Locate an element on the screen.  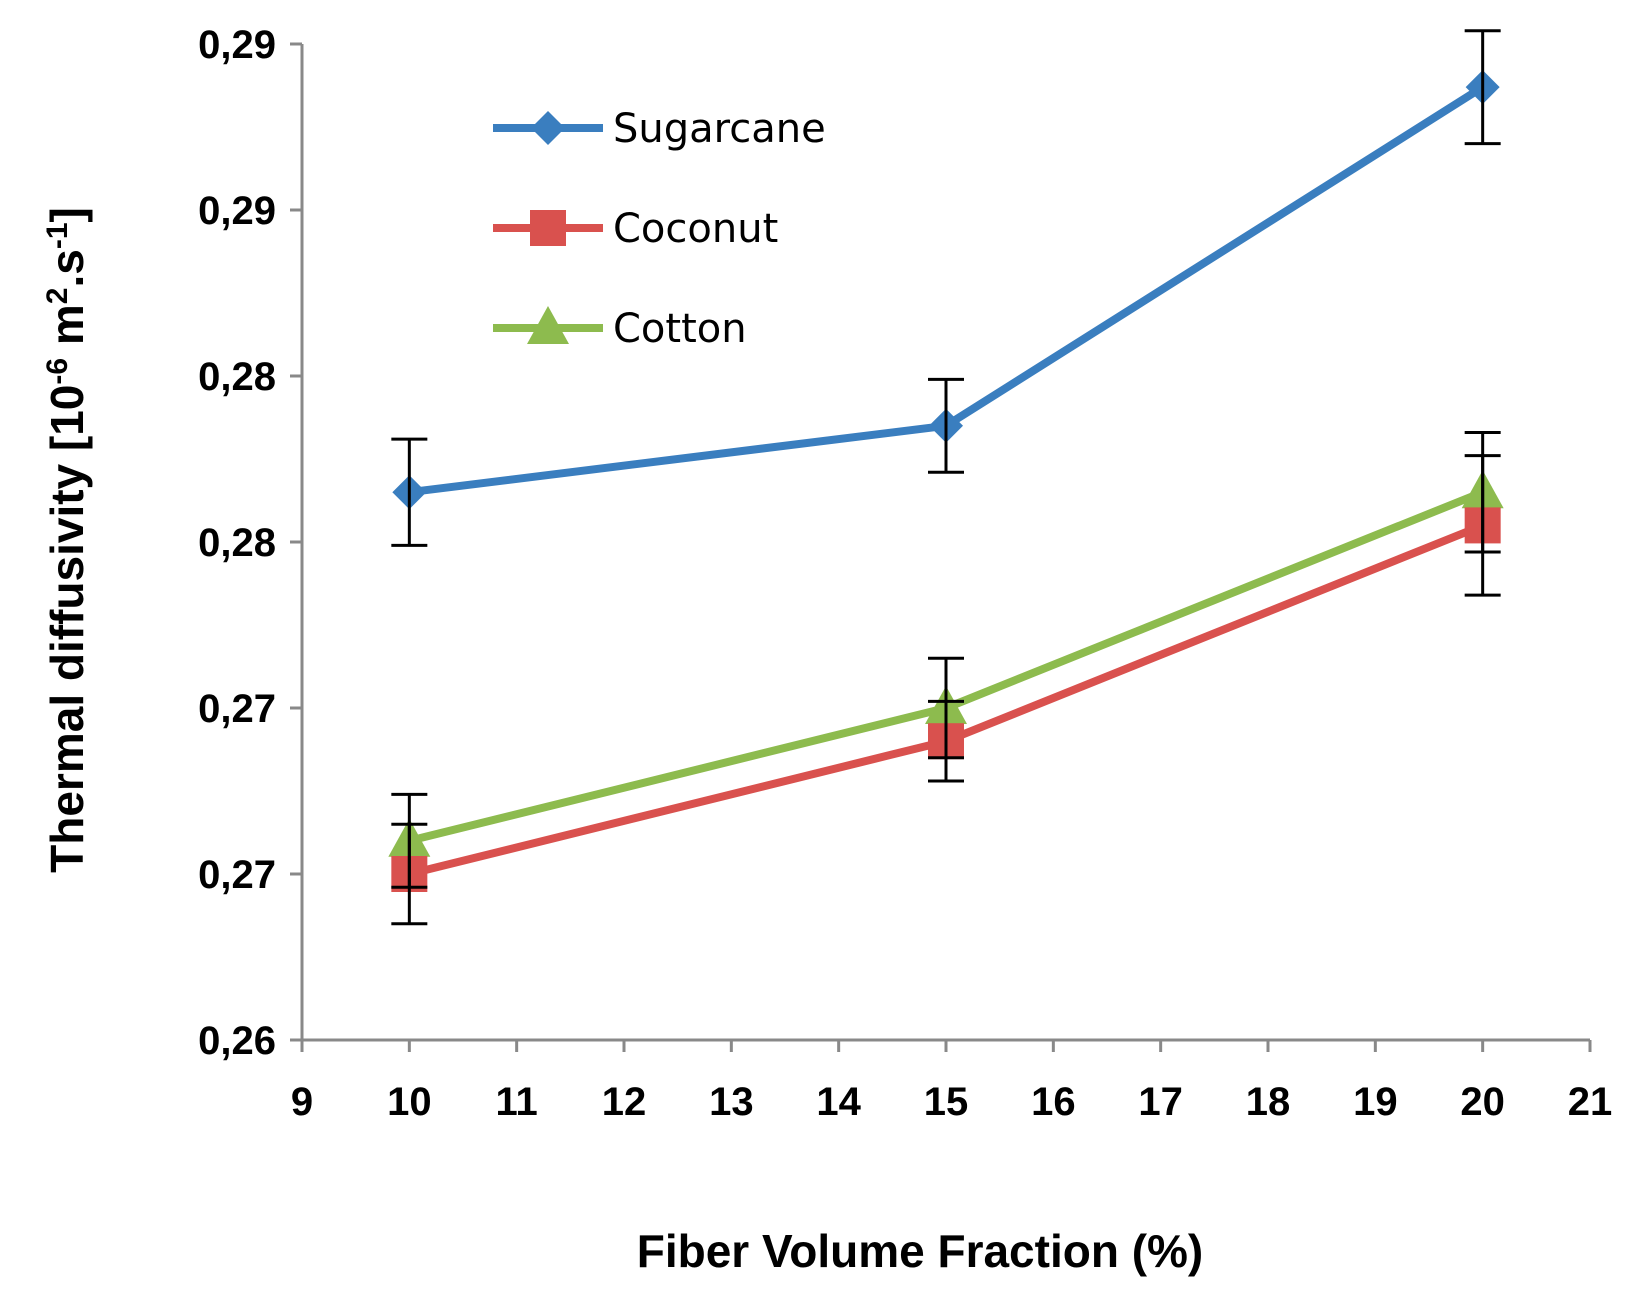
legend-item-cotton: Cotton is located at coordinates (620, 329).